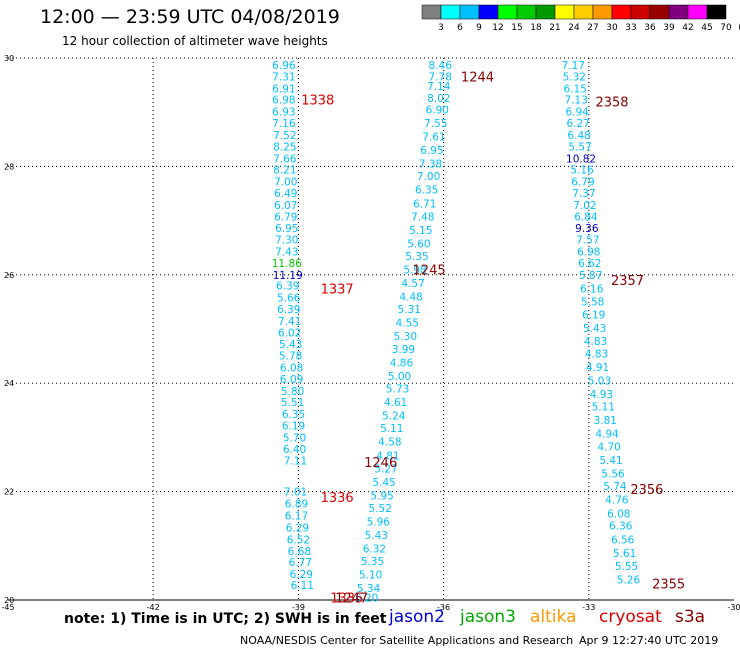 The width and height of the screenshot is (740, 650). What do you see at coordinates (460, 28) in the screenshot?
I see `colorbar-label: 6` at bounding box center [460, 28].